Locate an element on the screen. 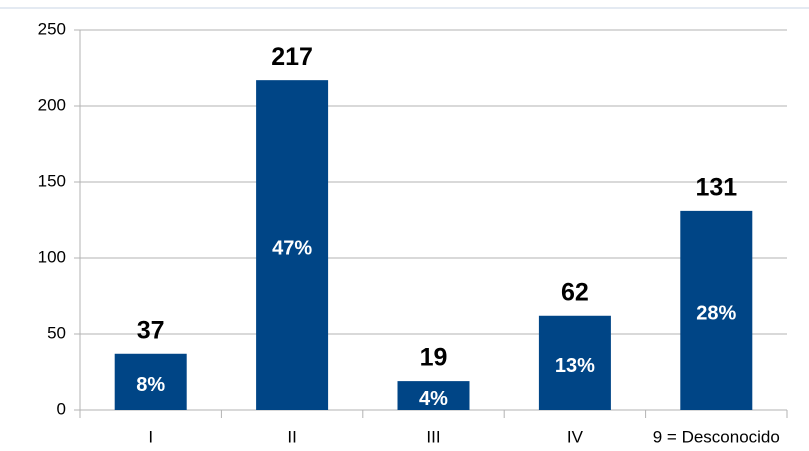  y-tick-label: 100 is located at coordinates (52, 256).